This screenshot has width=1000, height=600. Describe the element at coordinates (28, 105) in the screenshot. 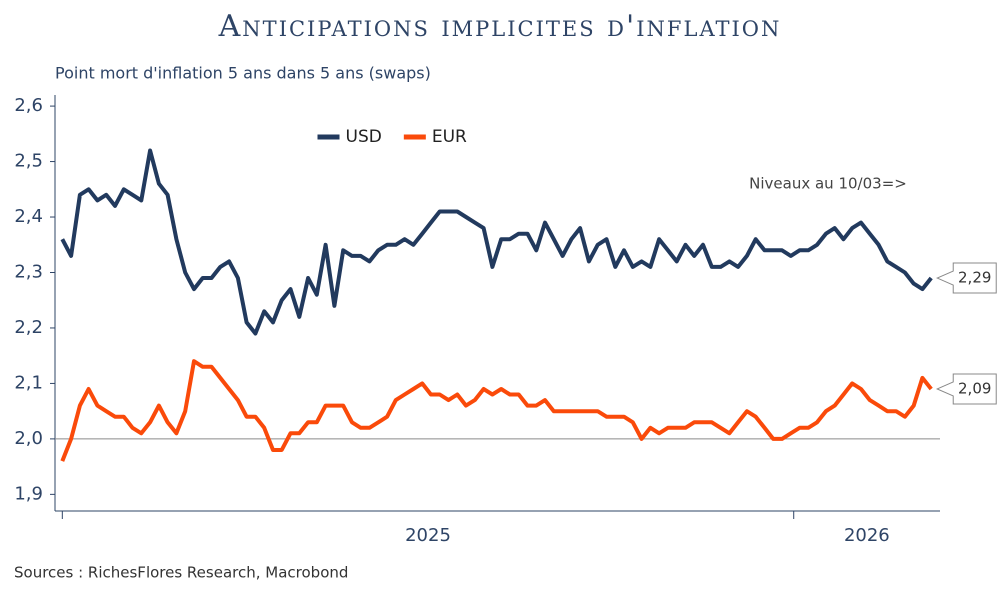

I see `y-tick-label: 2,6` at that location.